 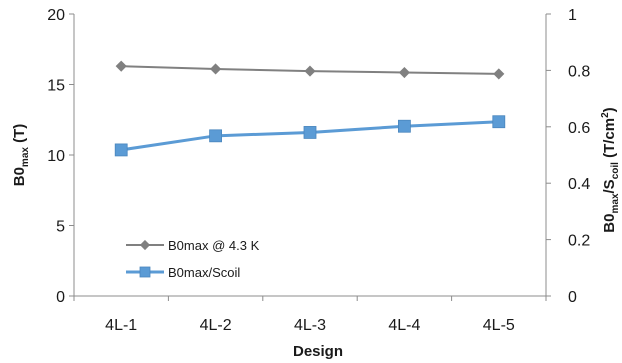 What do you see at coordinates (56, 15) in the screenshot?
I see `left-y-tick-label: 20` at bounding box center [56, 15].